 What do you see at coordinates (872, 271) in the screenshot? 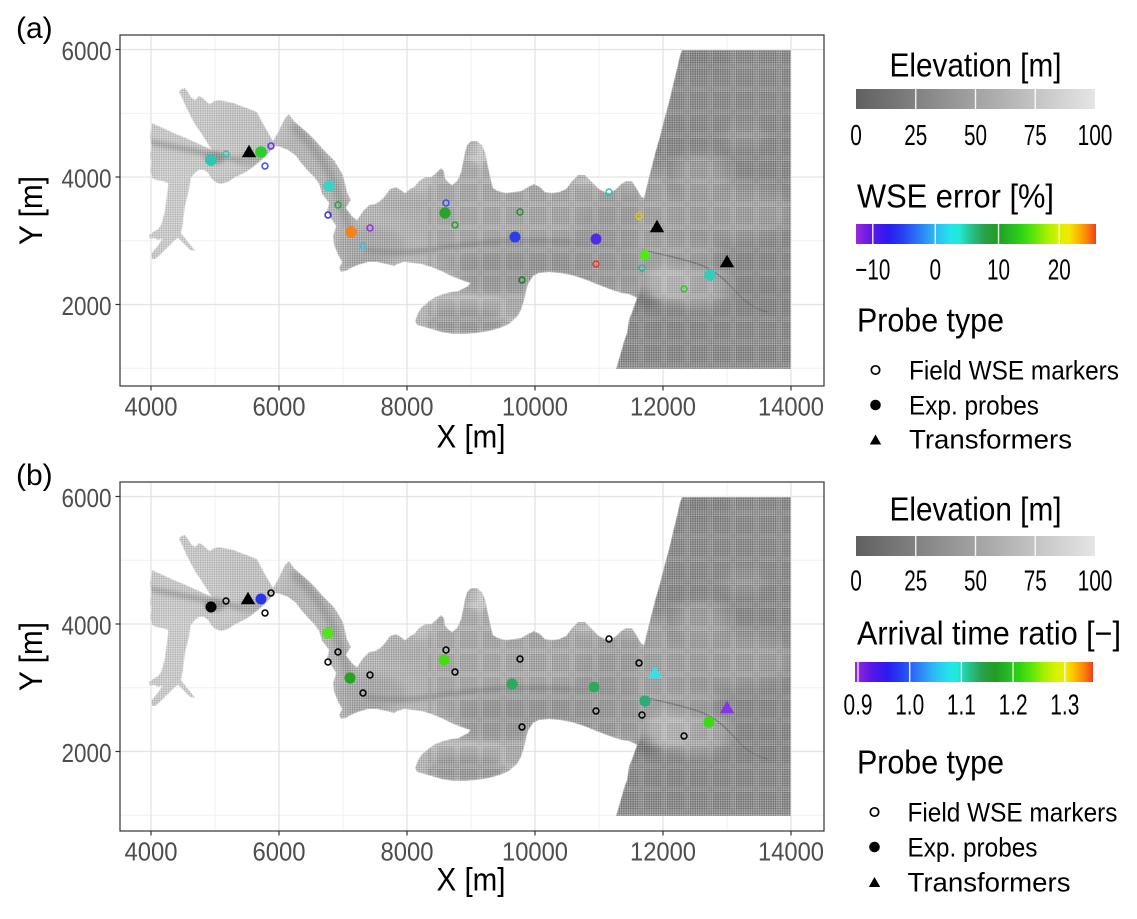
I see `svg-text: −10` at bounding box center [872, 271].